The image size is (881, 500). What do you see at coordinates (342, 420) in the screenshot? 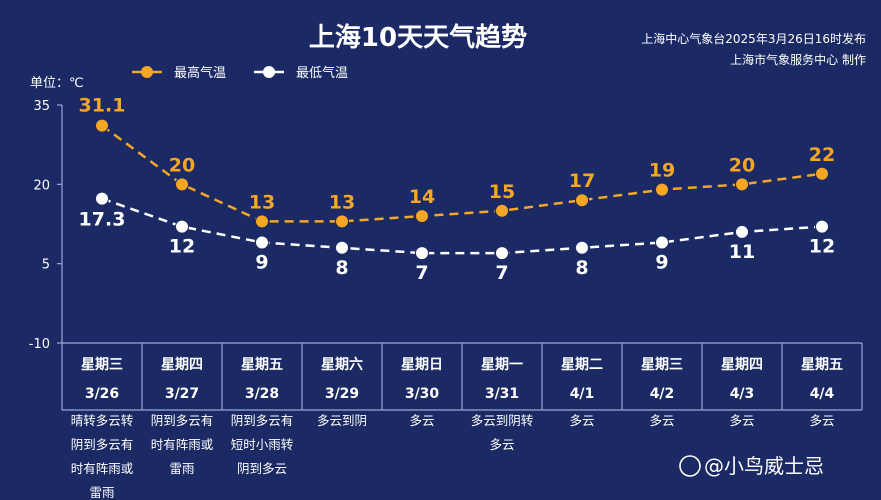
I see `weather-desc: 多云到阴` at bounding box center [342, 420].